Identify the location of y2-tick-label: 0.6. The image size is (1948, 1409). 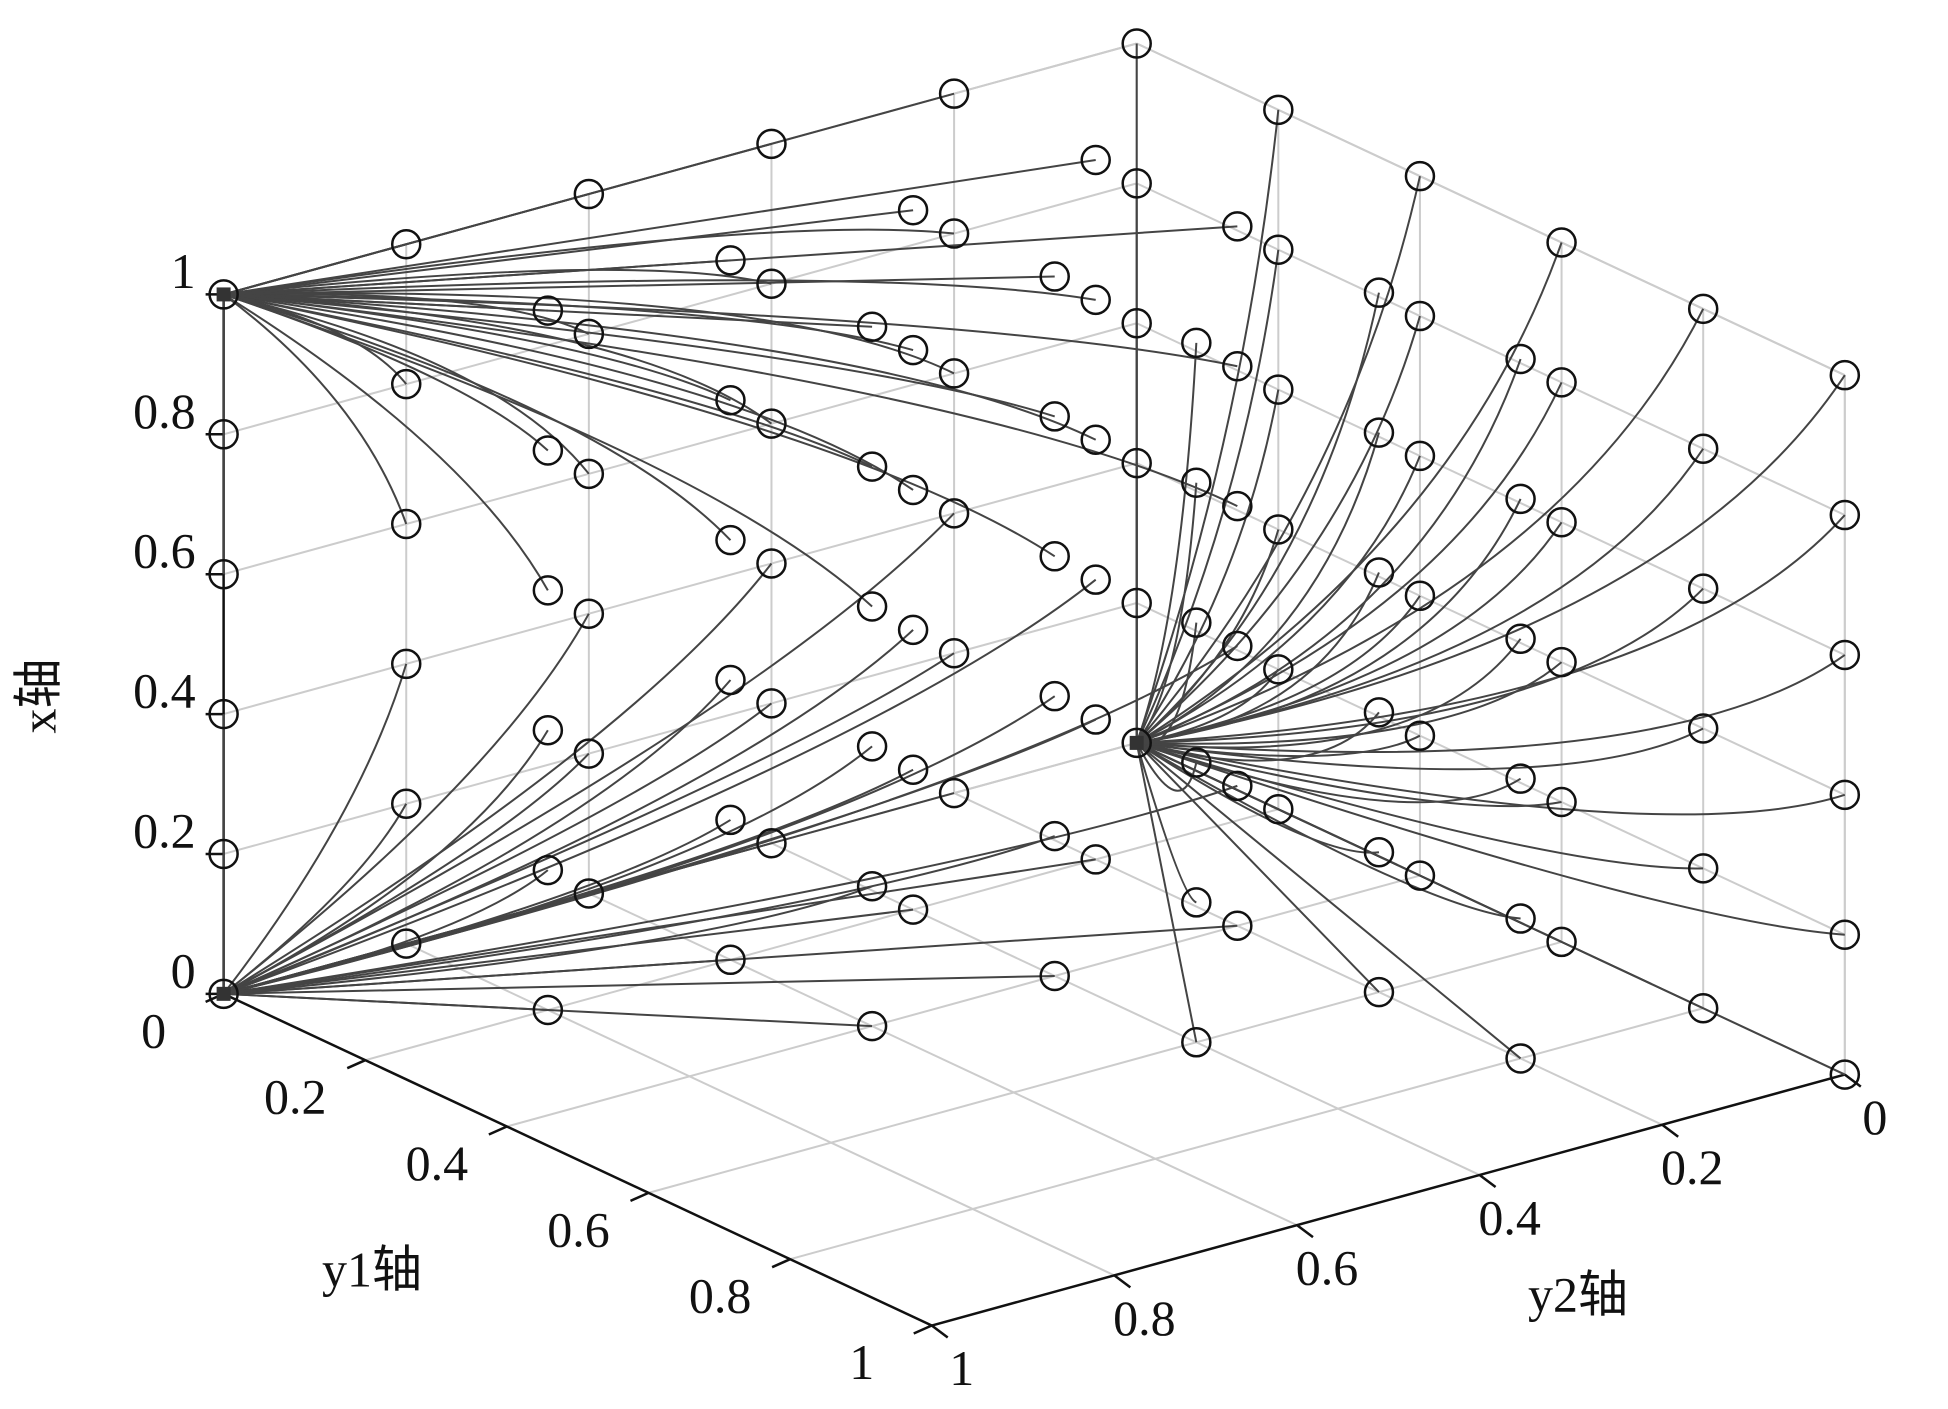
(1327, 1268).